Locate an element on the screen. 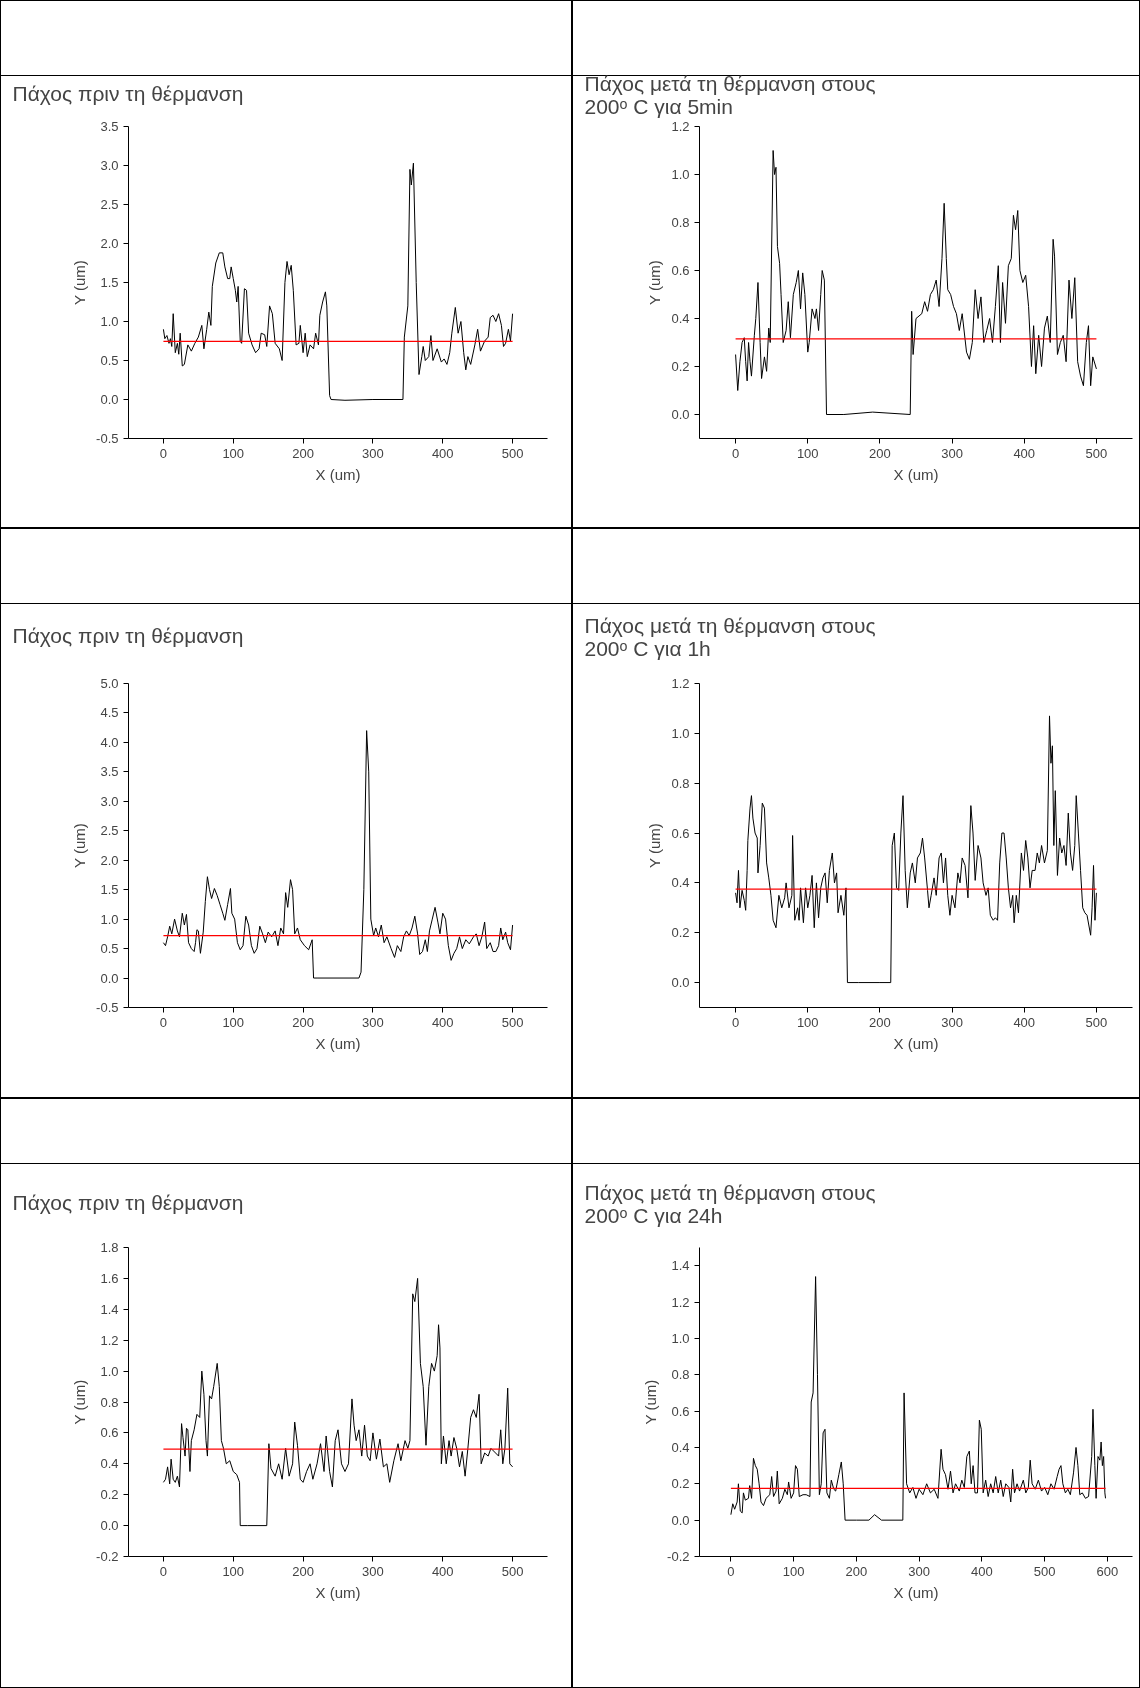  y-tick-label: 1.6 is located at coordinates (109, 1278).